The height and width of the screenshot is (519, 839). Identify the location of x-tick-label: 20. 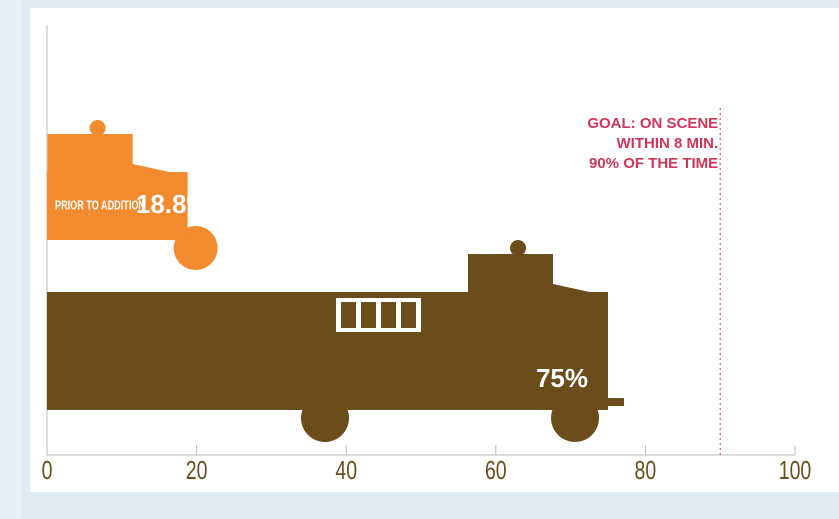
(197, 469).